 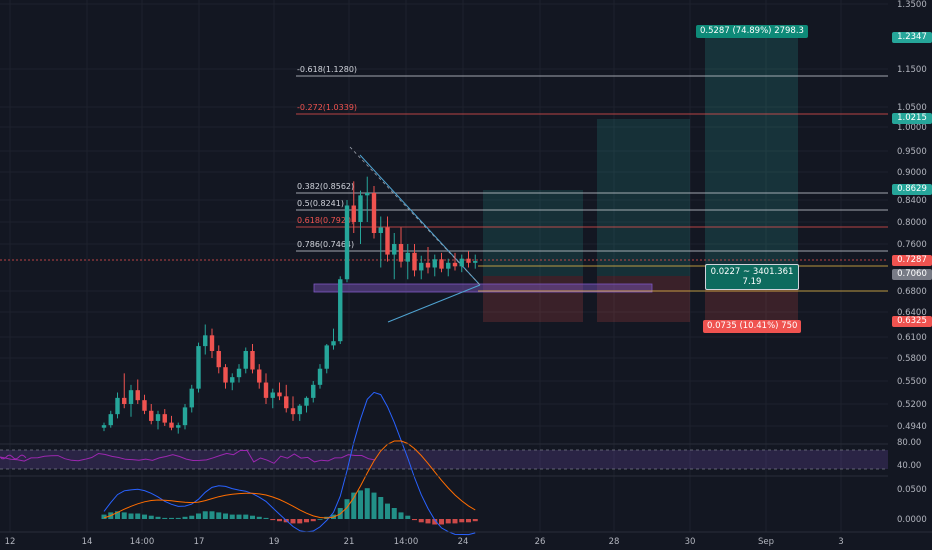 I want to click on time-label: 17, so click(x=199, y=542).